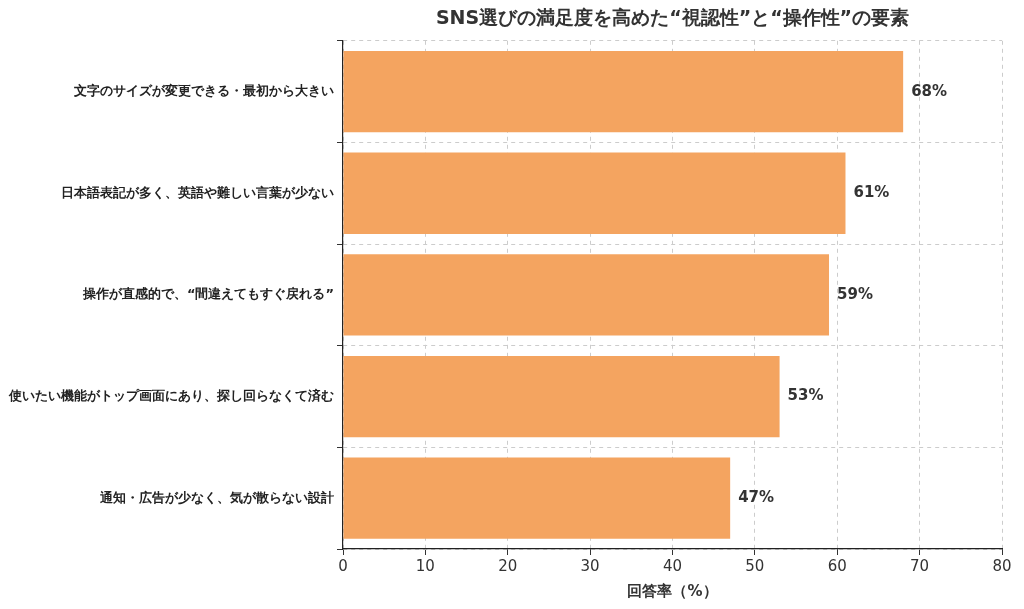 This screenshot has height=609, width=1024. What do you see at coordinates (920, 565) in the screenshot?
I see `x-tick-label: 70` at bounding box center [920, 565].